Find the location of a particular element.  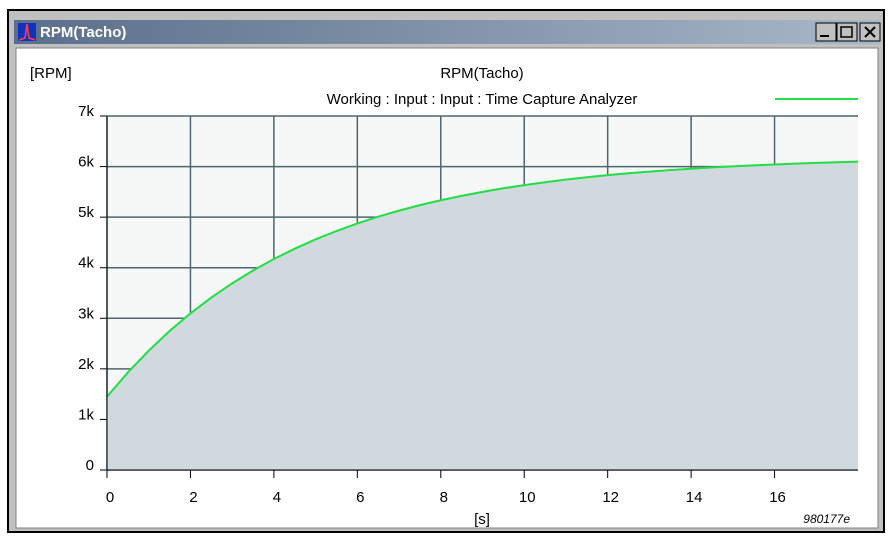

y-tick-label: 0 is located at coordinates (90, 465).